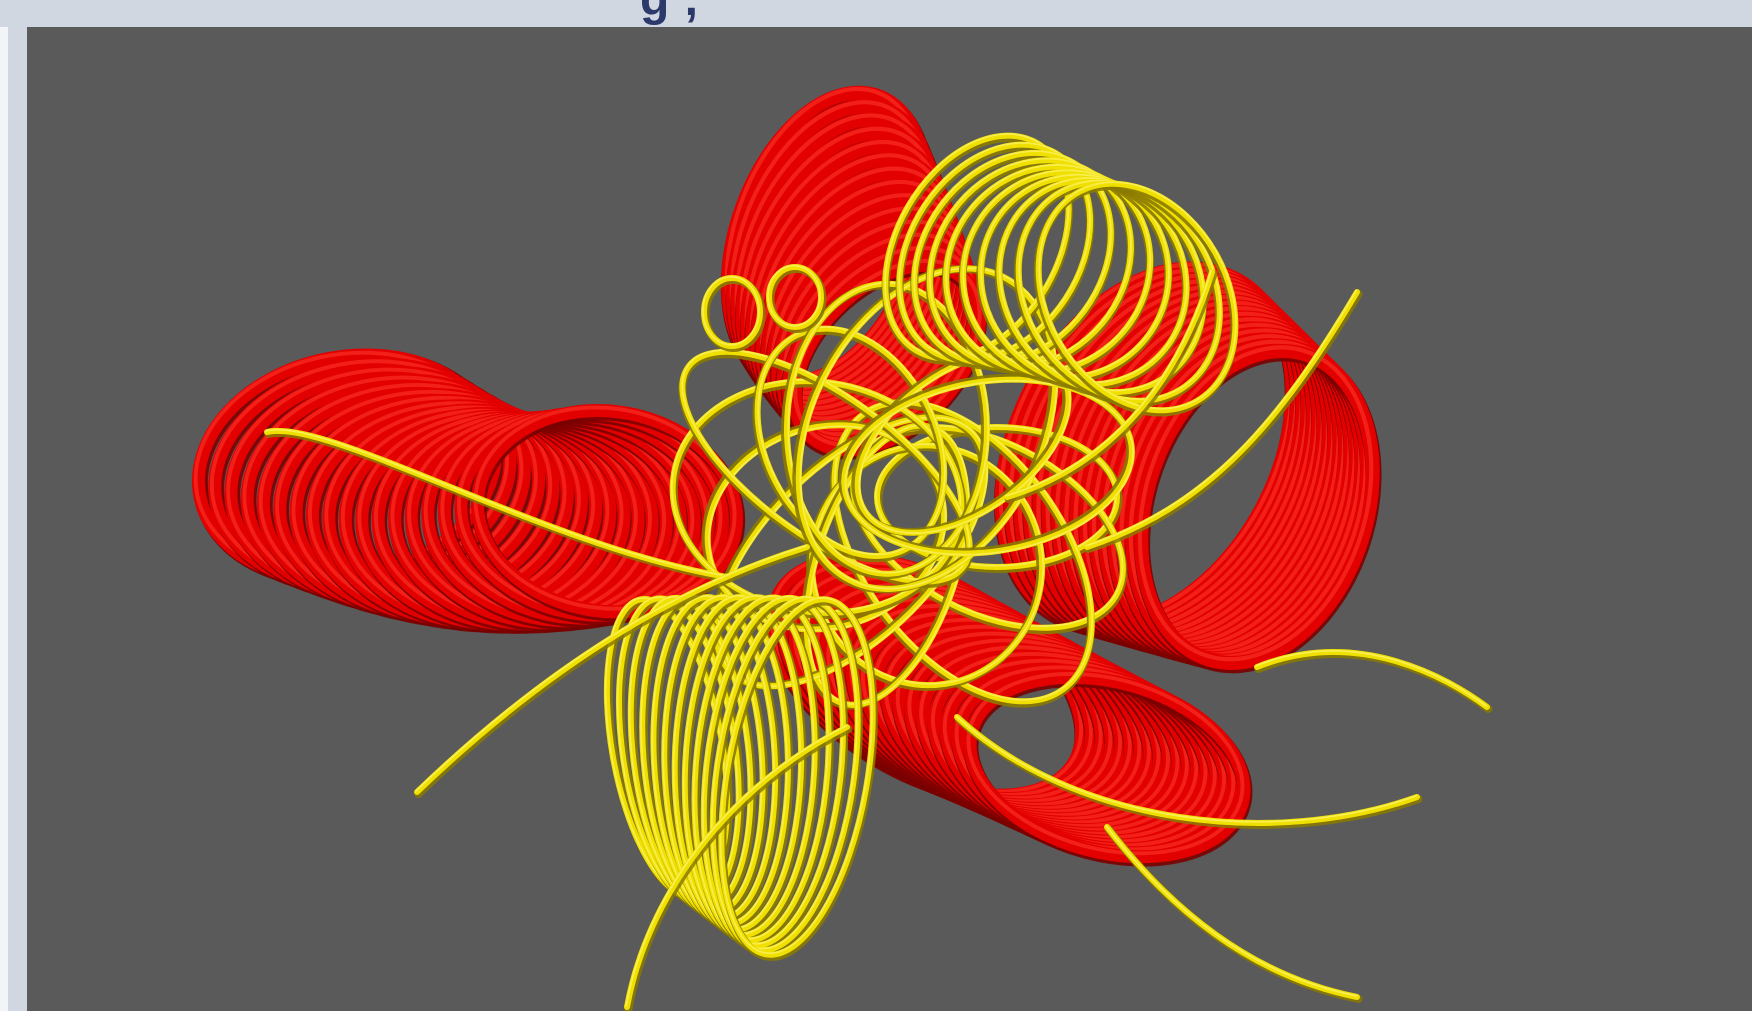 This screenshot has height=1011, width=1752. What do you see at coordinates (876, 13) in the screenshot?
I see `top-bar: g ,` at bounding box center [876, 13].